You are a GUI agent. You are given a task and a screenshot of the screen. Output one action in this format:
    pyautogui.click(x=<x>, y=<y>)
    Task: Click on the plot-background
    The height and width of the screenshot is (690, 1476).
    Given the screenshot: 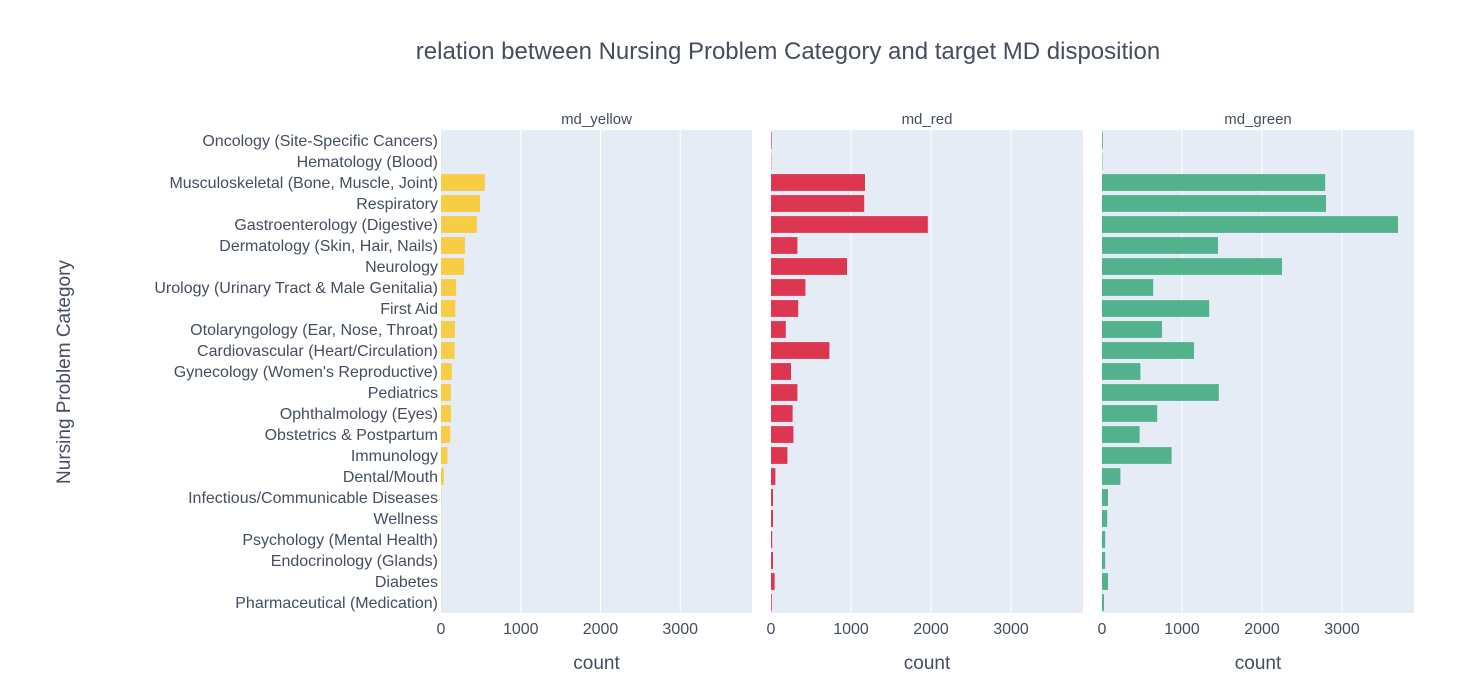 What is the action you would take?
    pyautogui.click(x=596, y=371)
    